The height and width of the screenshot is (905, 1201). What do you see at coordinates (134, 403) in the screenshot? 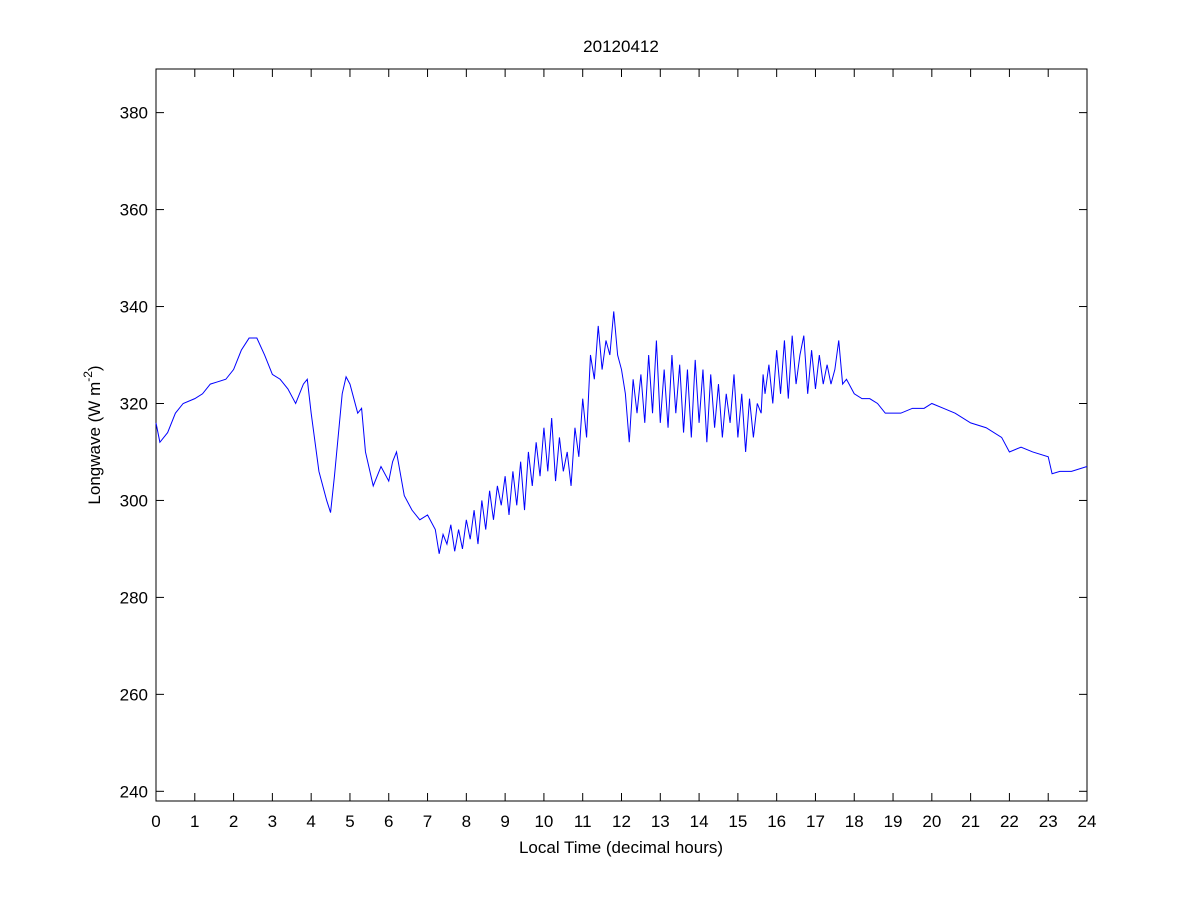
I see `y-tick-label: 320` at bounding box center [134, 403].